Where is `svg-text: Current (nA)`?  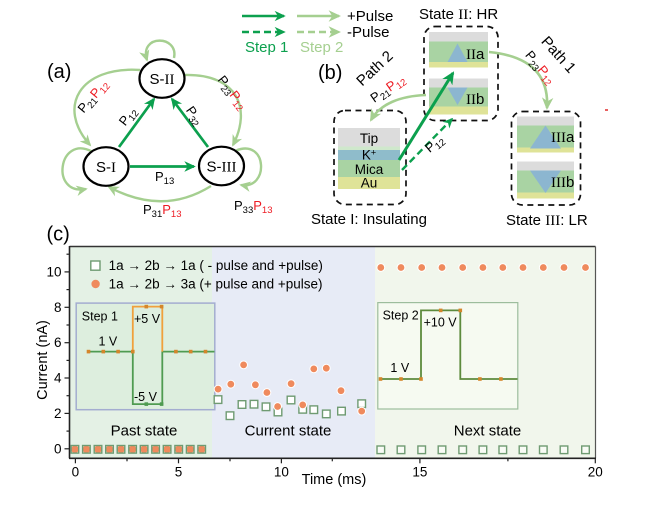
svg-text: Current (nA) is located at coordinates (43, 360).